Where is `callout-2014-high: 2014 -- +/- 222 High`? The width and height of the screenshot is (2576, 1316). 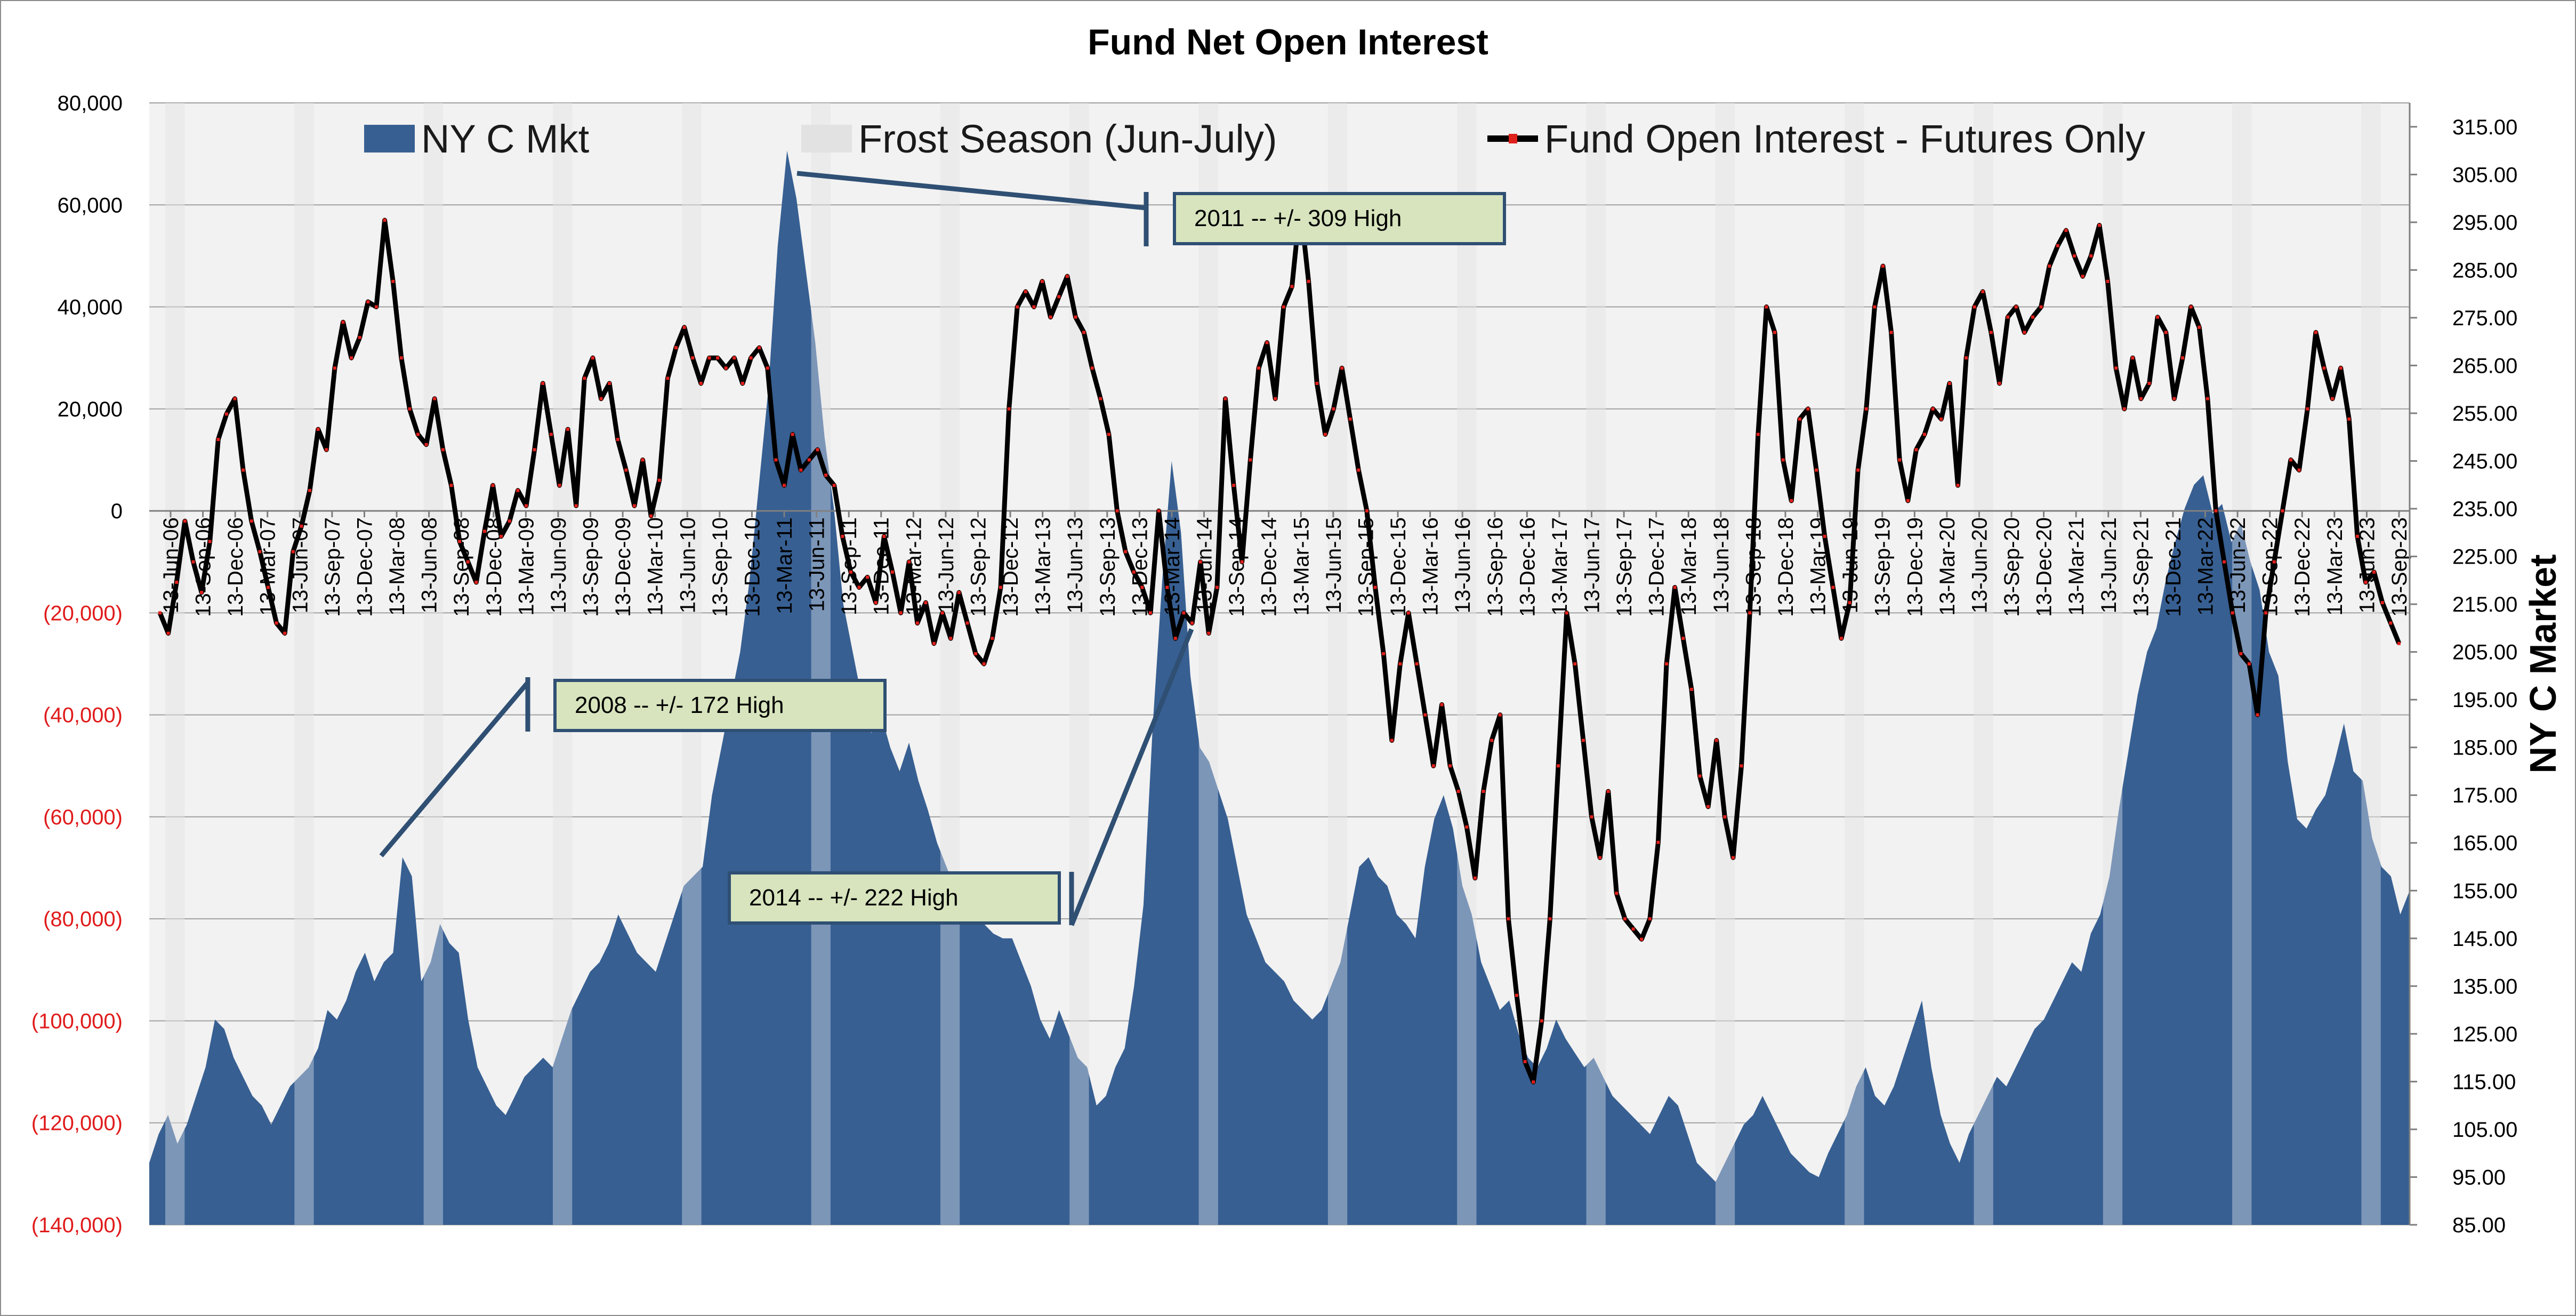
callout-2014-high: 2014 -- +/- 222 High is located at coordinates (894, 898).